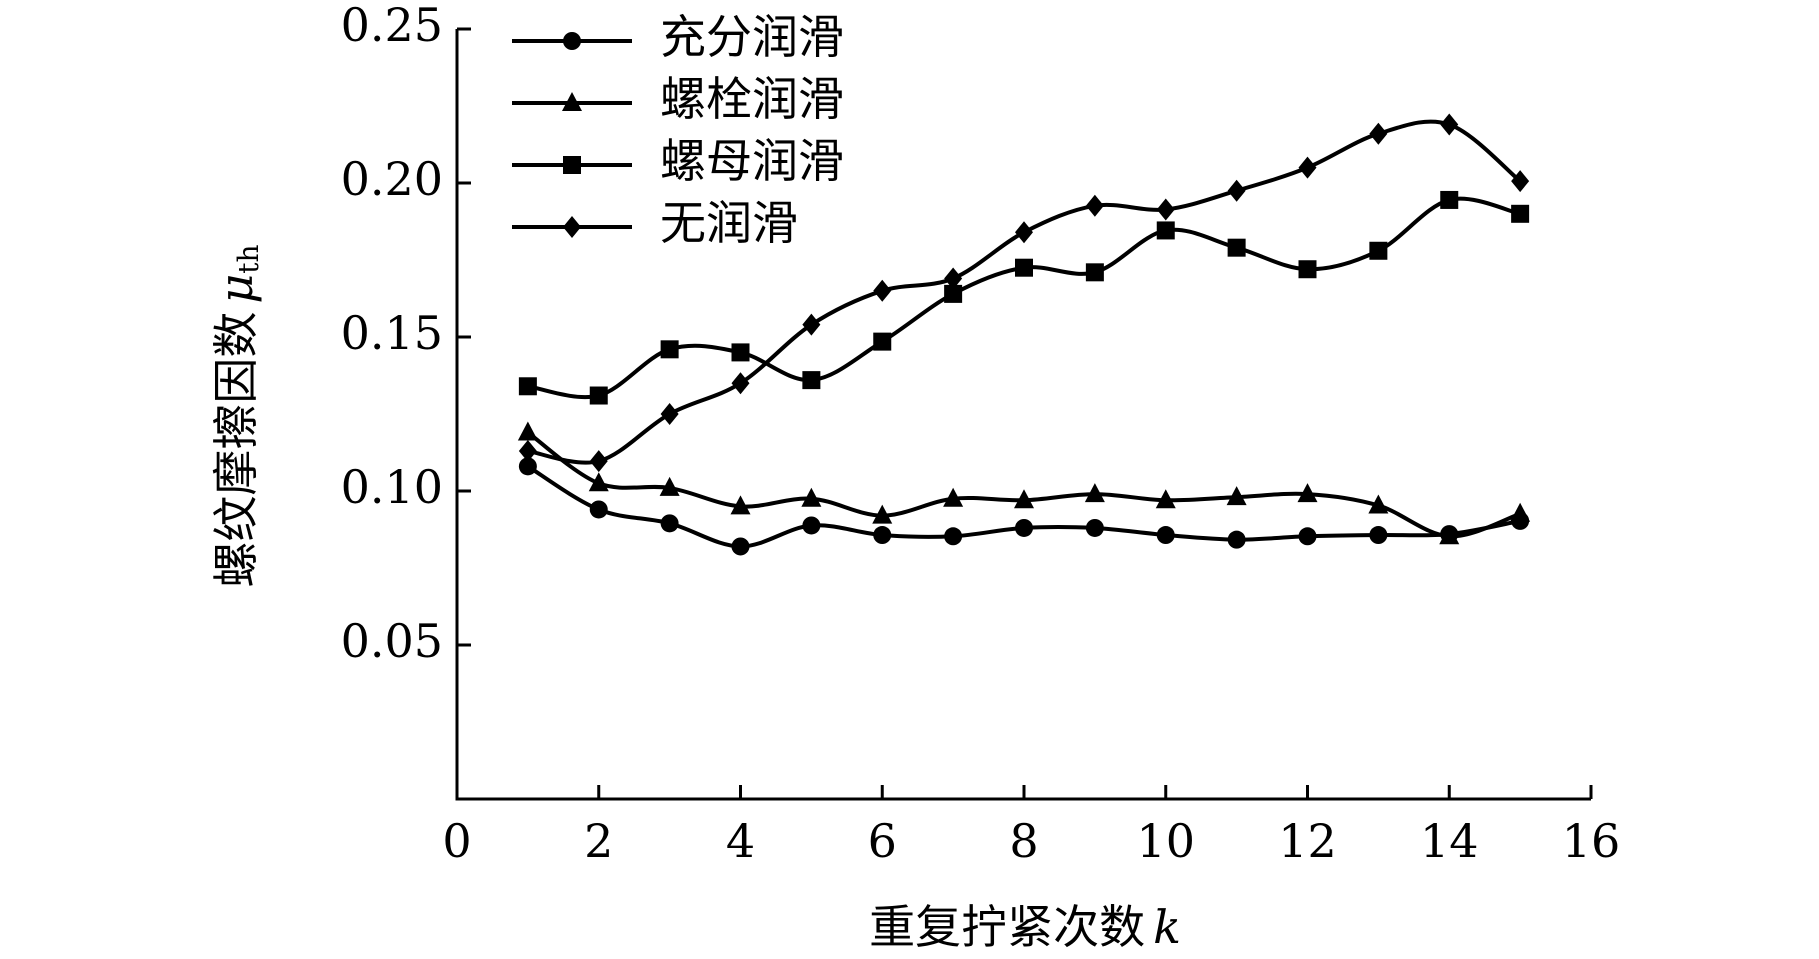 This screenshot has height=959, width=1819. What do you see at coordinates (598, 841) in the screenshot?
I see `x-tick-label: 2` at bounding box center [598, 841].